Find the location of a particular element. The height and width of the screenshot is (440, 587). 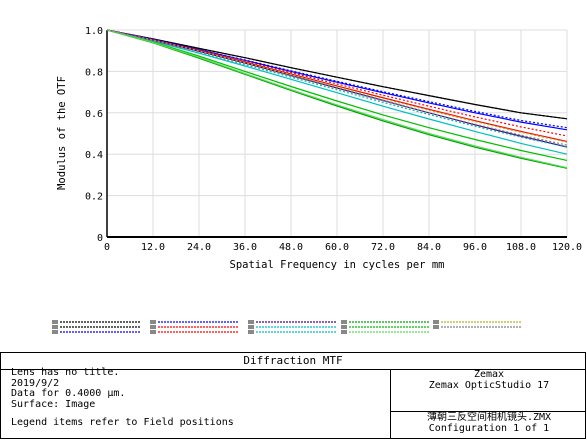

y-axis-label: Modulus of the OTF is located at coordinates (62, 133).